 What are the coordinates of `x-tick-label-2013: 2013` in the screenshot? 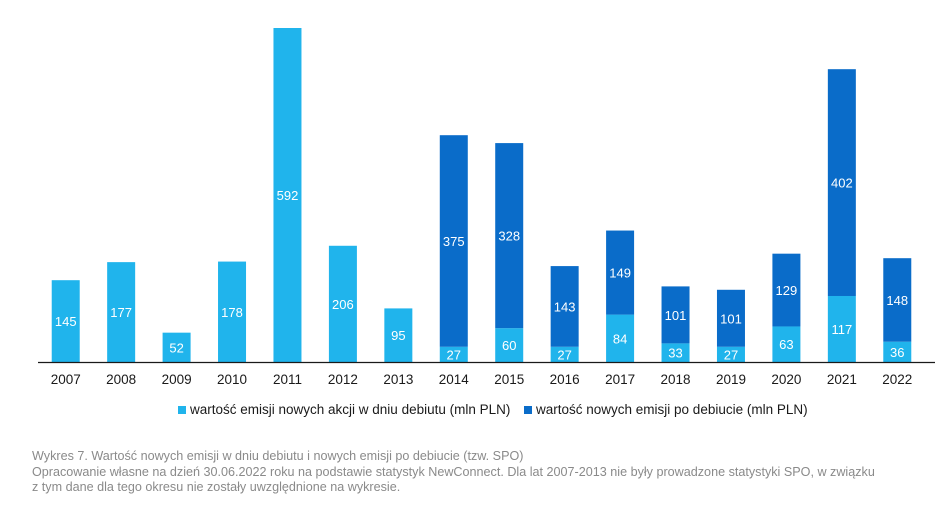 It's located at (398, 379).